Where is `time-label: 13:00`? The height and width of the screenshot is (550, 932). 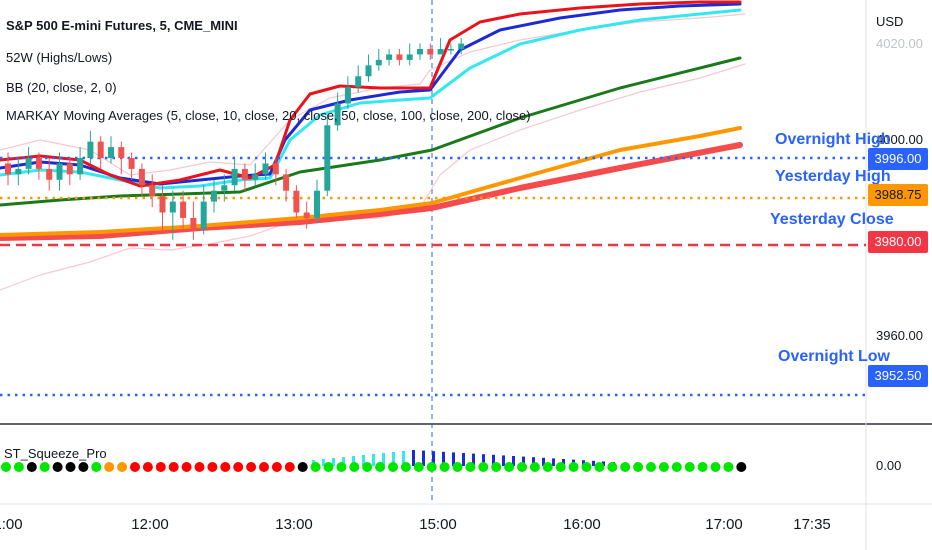 time-label: 13:00 is located at coordinates (294, 524).